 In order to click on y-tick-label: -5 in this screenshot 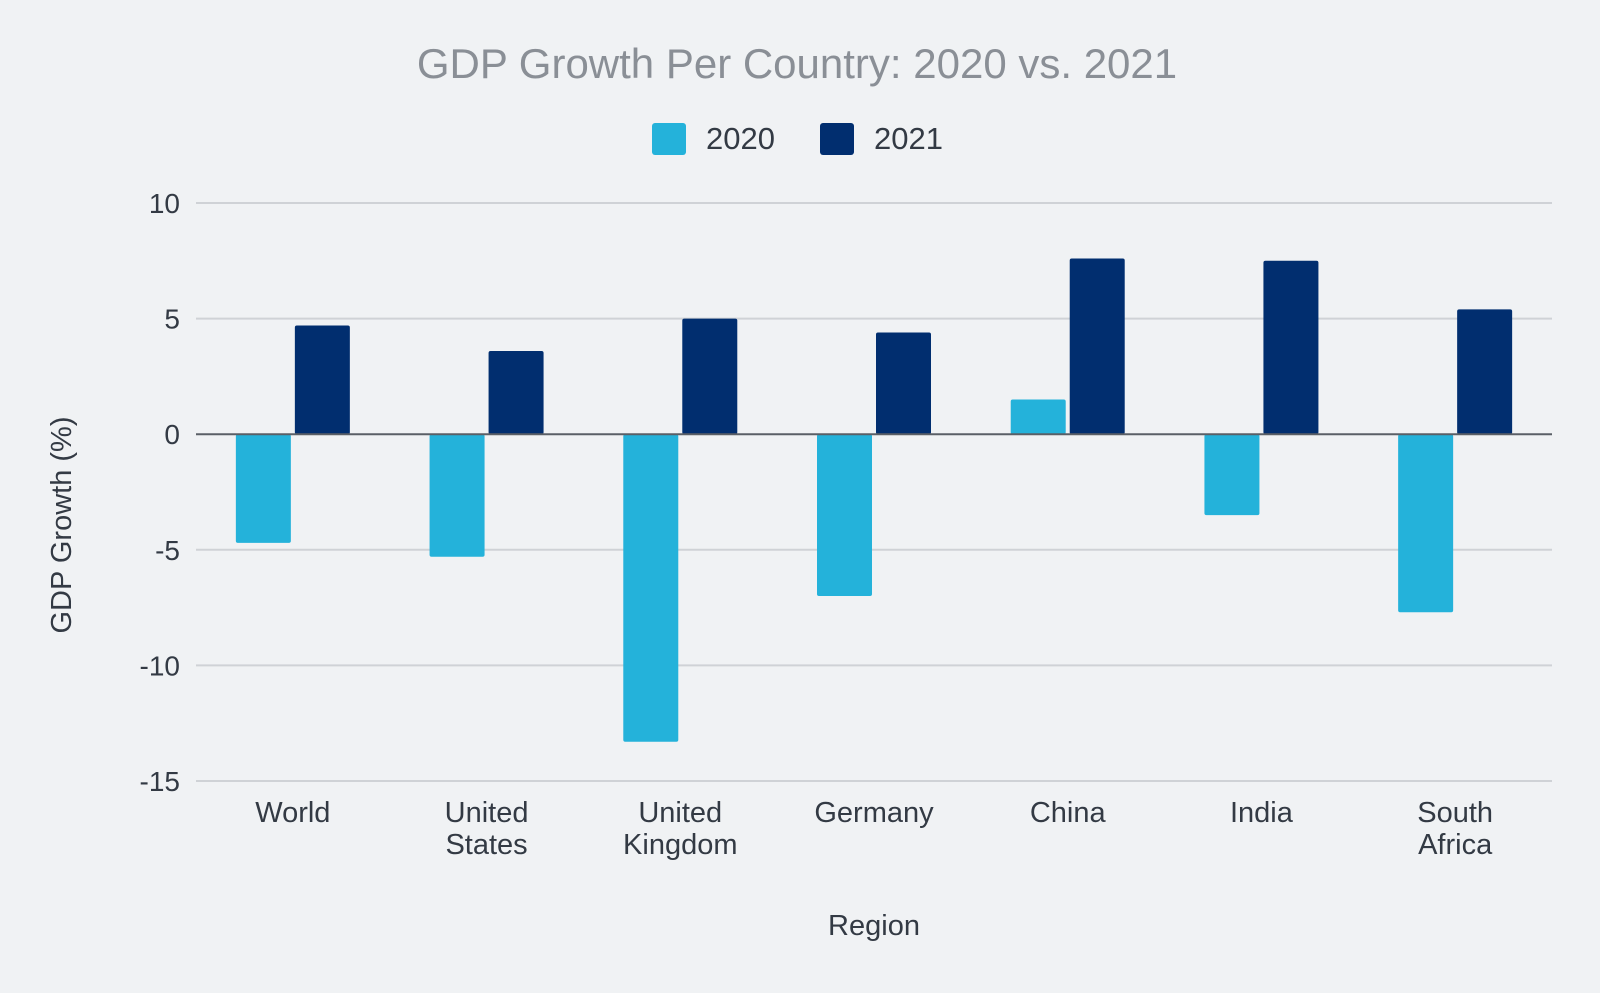, I will do `click(167, 550)`.